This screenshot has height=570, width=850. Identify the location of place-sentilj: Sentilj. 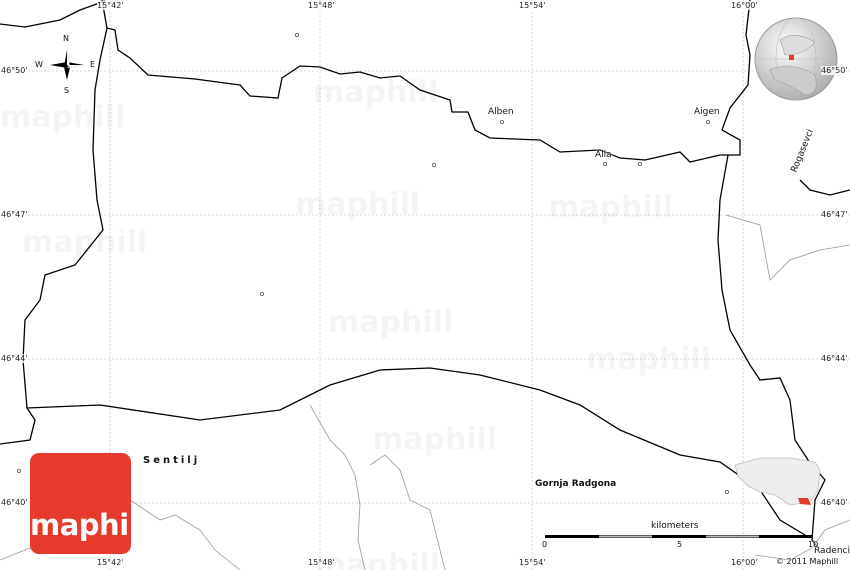
(172, 460).